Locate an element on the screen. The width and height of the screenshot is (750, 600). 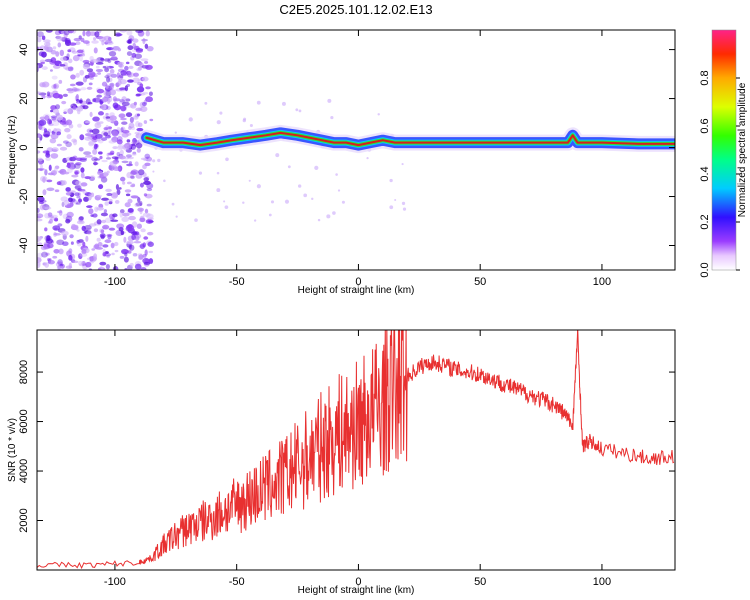
spectrogram-y-tick-label: 40 is located at coordinates (24, 49).